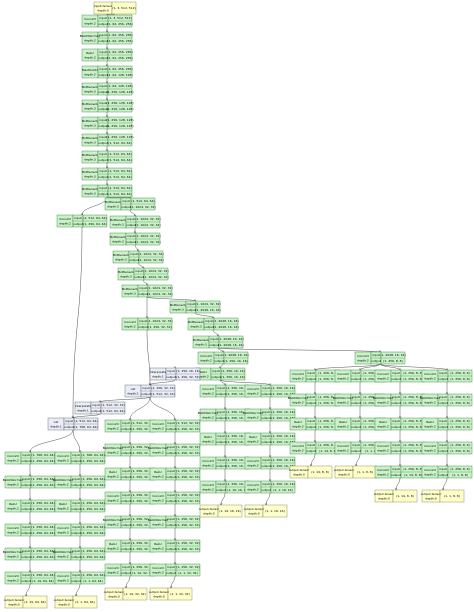 The width and height of the screenshot is (474, 612). I want to click on output-shape: (1, 19, 64, 64), so click(42, 581).